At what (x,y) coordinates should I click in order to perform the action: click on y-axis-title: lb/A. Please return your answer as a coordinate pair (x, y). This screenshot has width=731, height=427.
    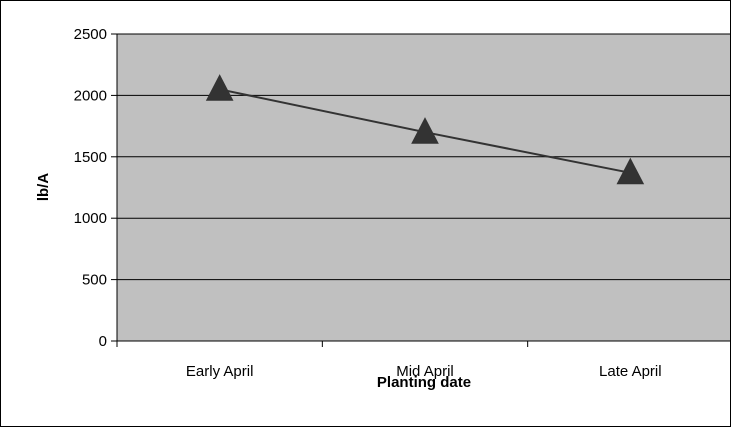
    Looking at the image, I should click on (43, 187).